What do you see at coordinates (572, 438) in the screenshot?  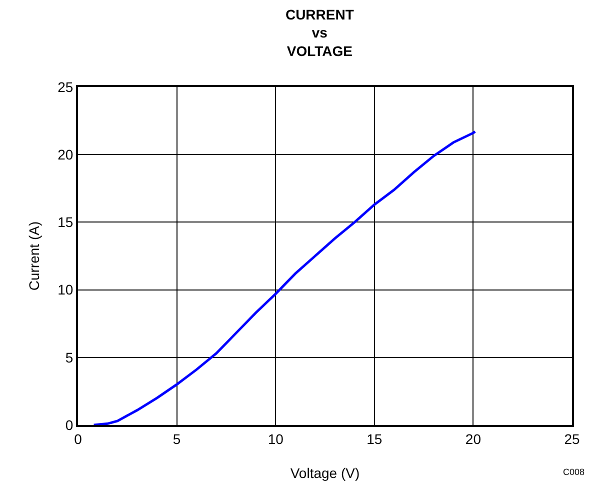 I see `x-tick-label: 25` at bounding box center [572, 438].